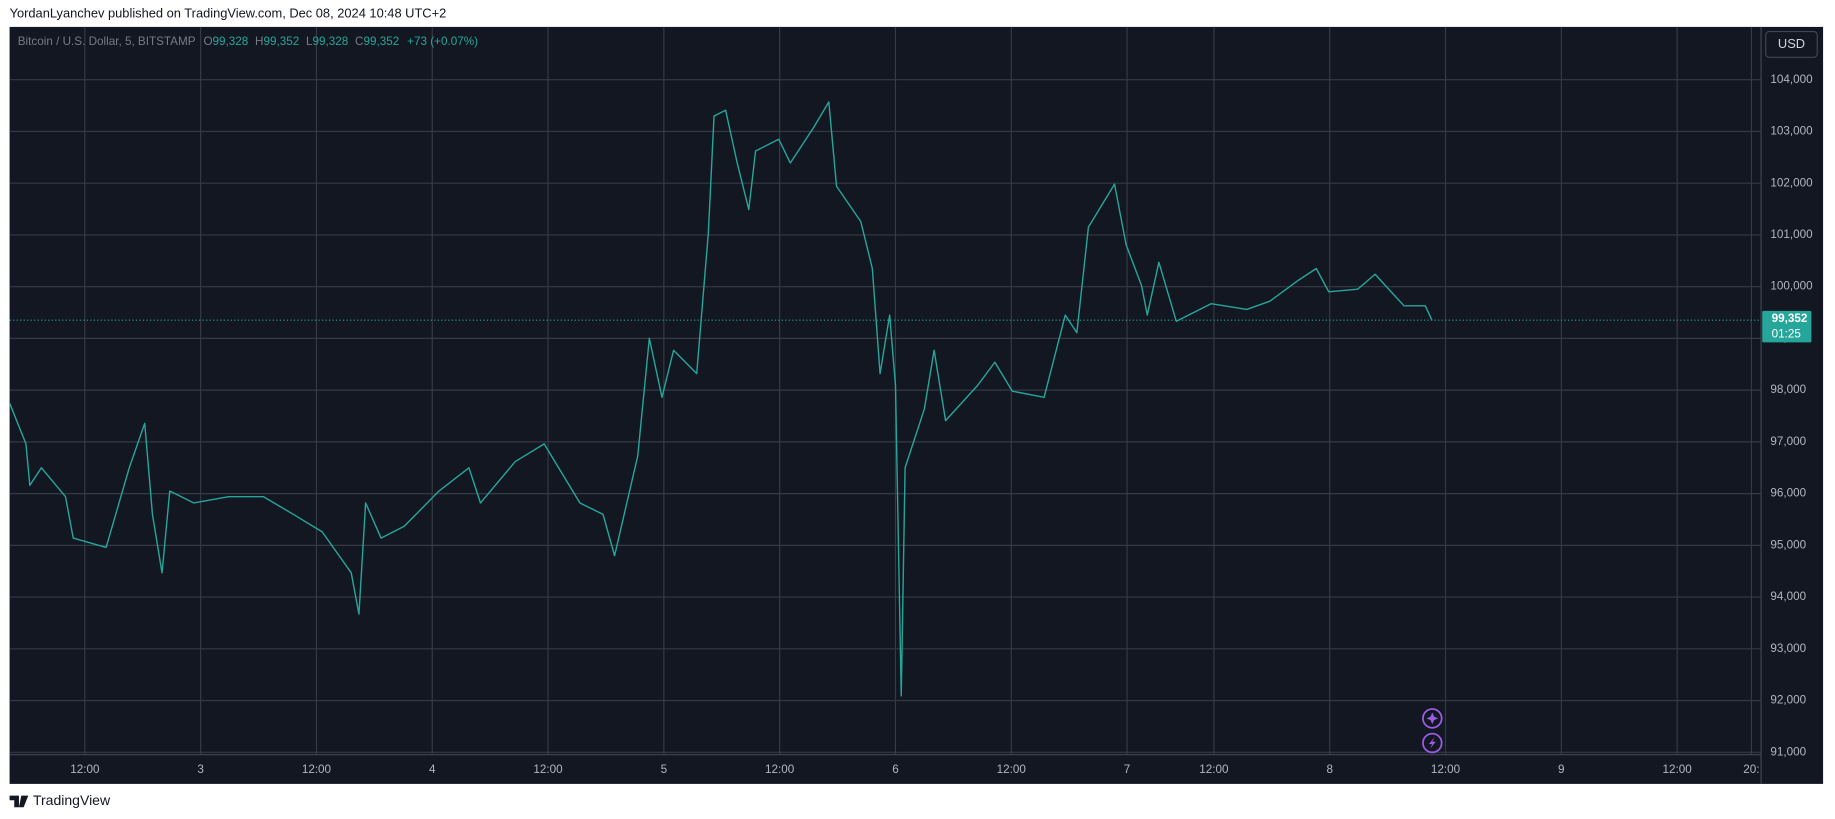 Image resolution: width=1835 pixels, height=819 pixels. I want to click on footer-logo, so click(19, 801).